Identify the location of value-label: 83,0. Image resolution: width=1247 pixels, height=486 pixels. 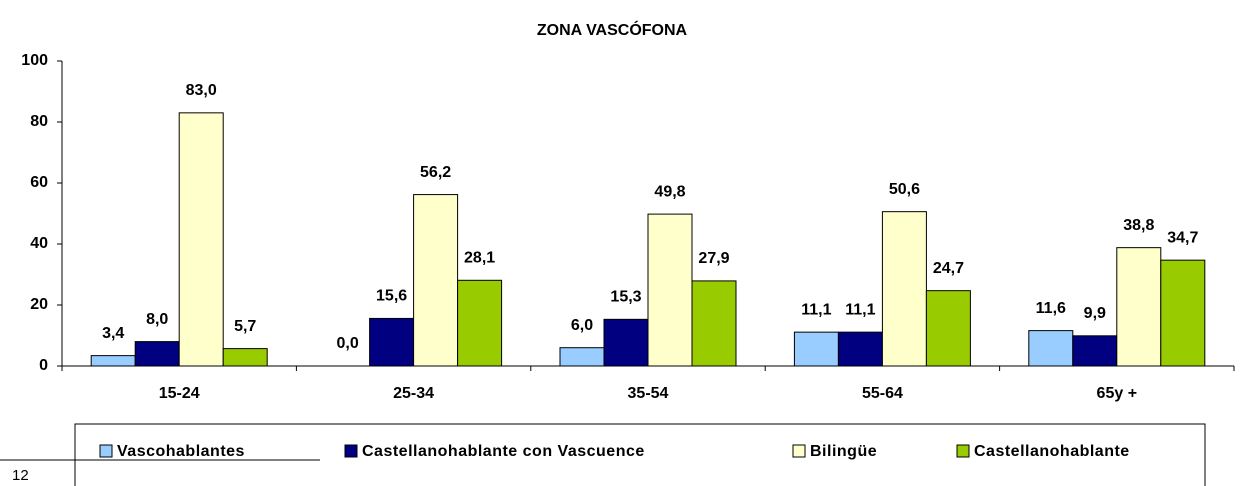
(201, 90).